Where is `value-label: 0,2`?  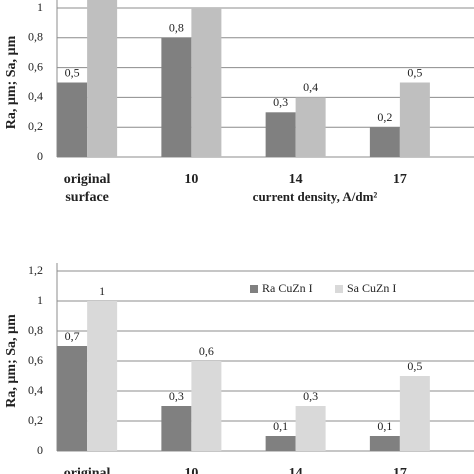
value-label: 0,2 is located at coordinates (384, 117).